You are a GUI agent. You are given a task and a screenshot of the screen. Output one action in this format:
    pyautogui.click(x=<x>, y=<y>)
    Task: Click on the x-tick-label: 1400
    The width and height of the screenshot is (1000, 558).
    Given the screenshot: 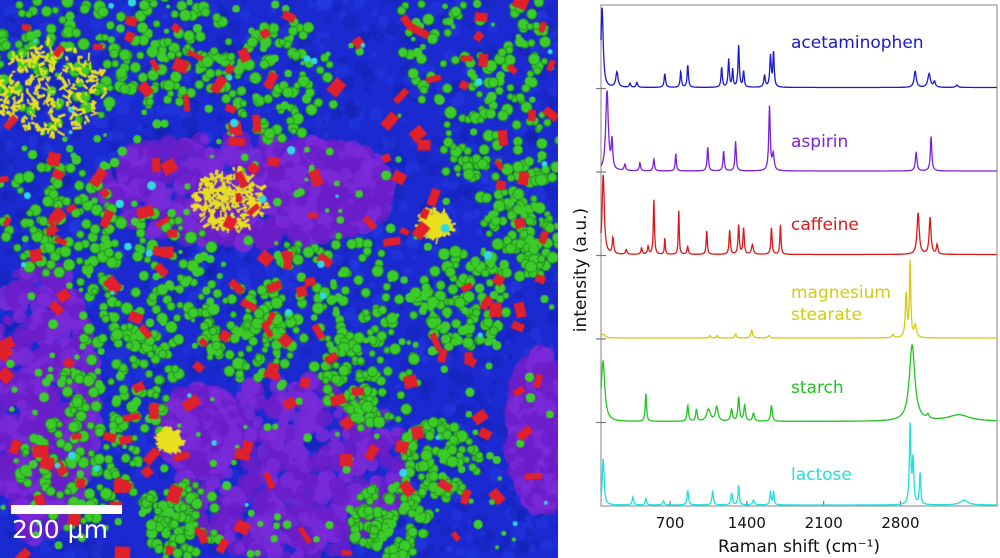 What is the action you would take?
    pyautogui.click(x=747, y=523)
    